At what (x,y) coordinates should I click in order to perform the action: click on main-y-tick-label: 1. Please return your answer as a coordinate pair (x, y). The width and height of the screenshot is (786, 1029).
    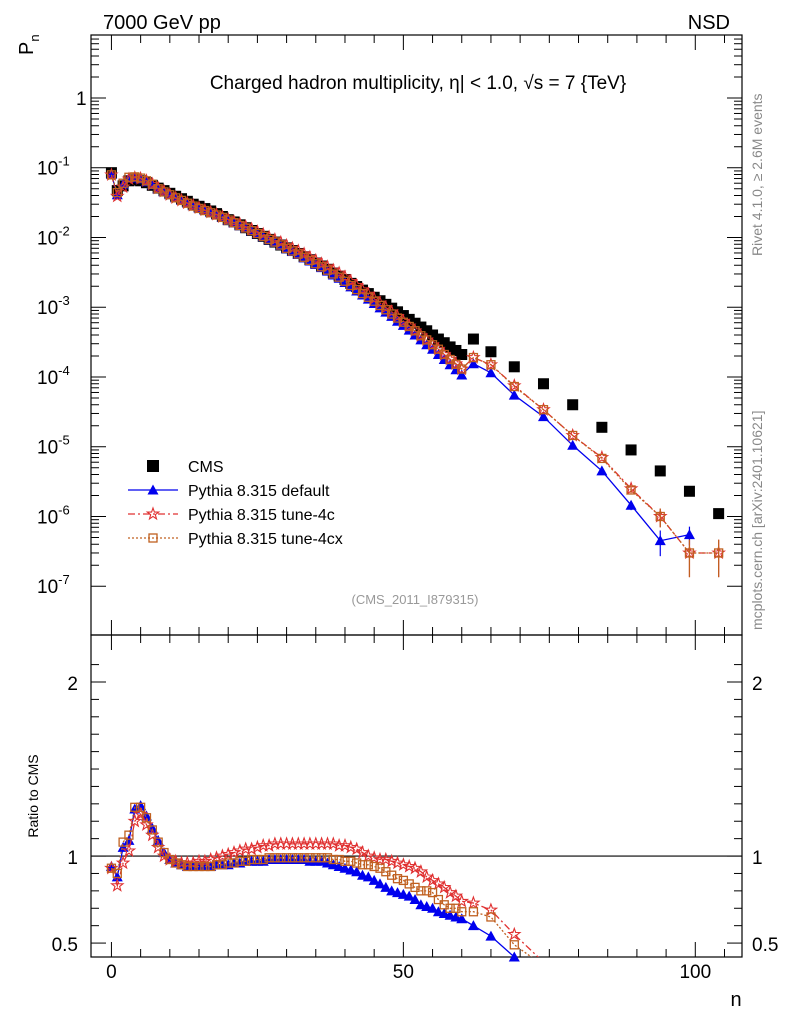
    Looking at the image, I should click on (81, 99).